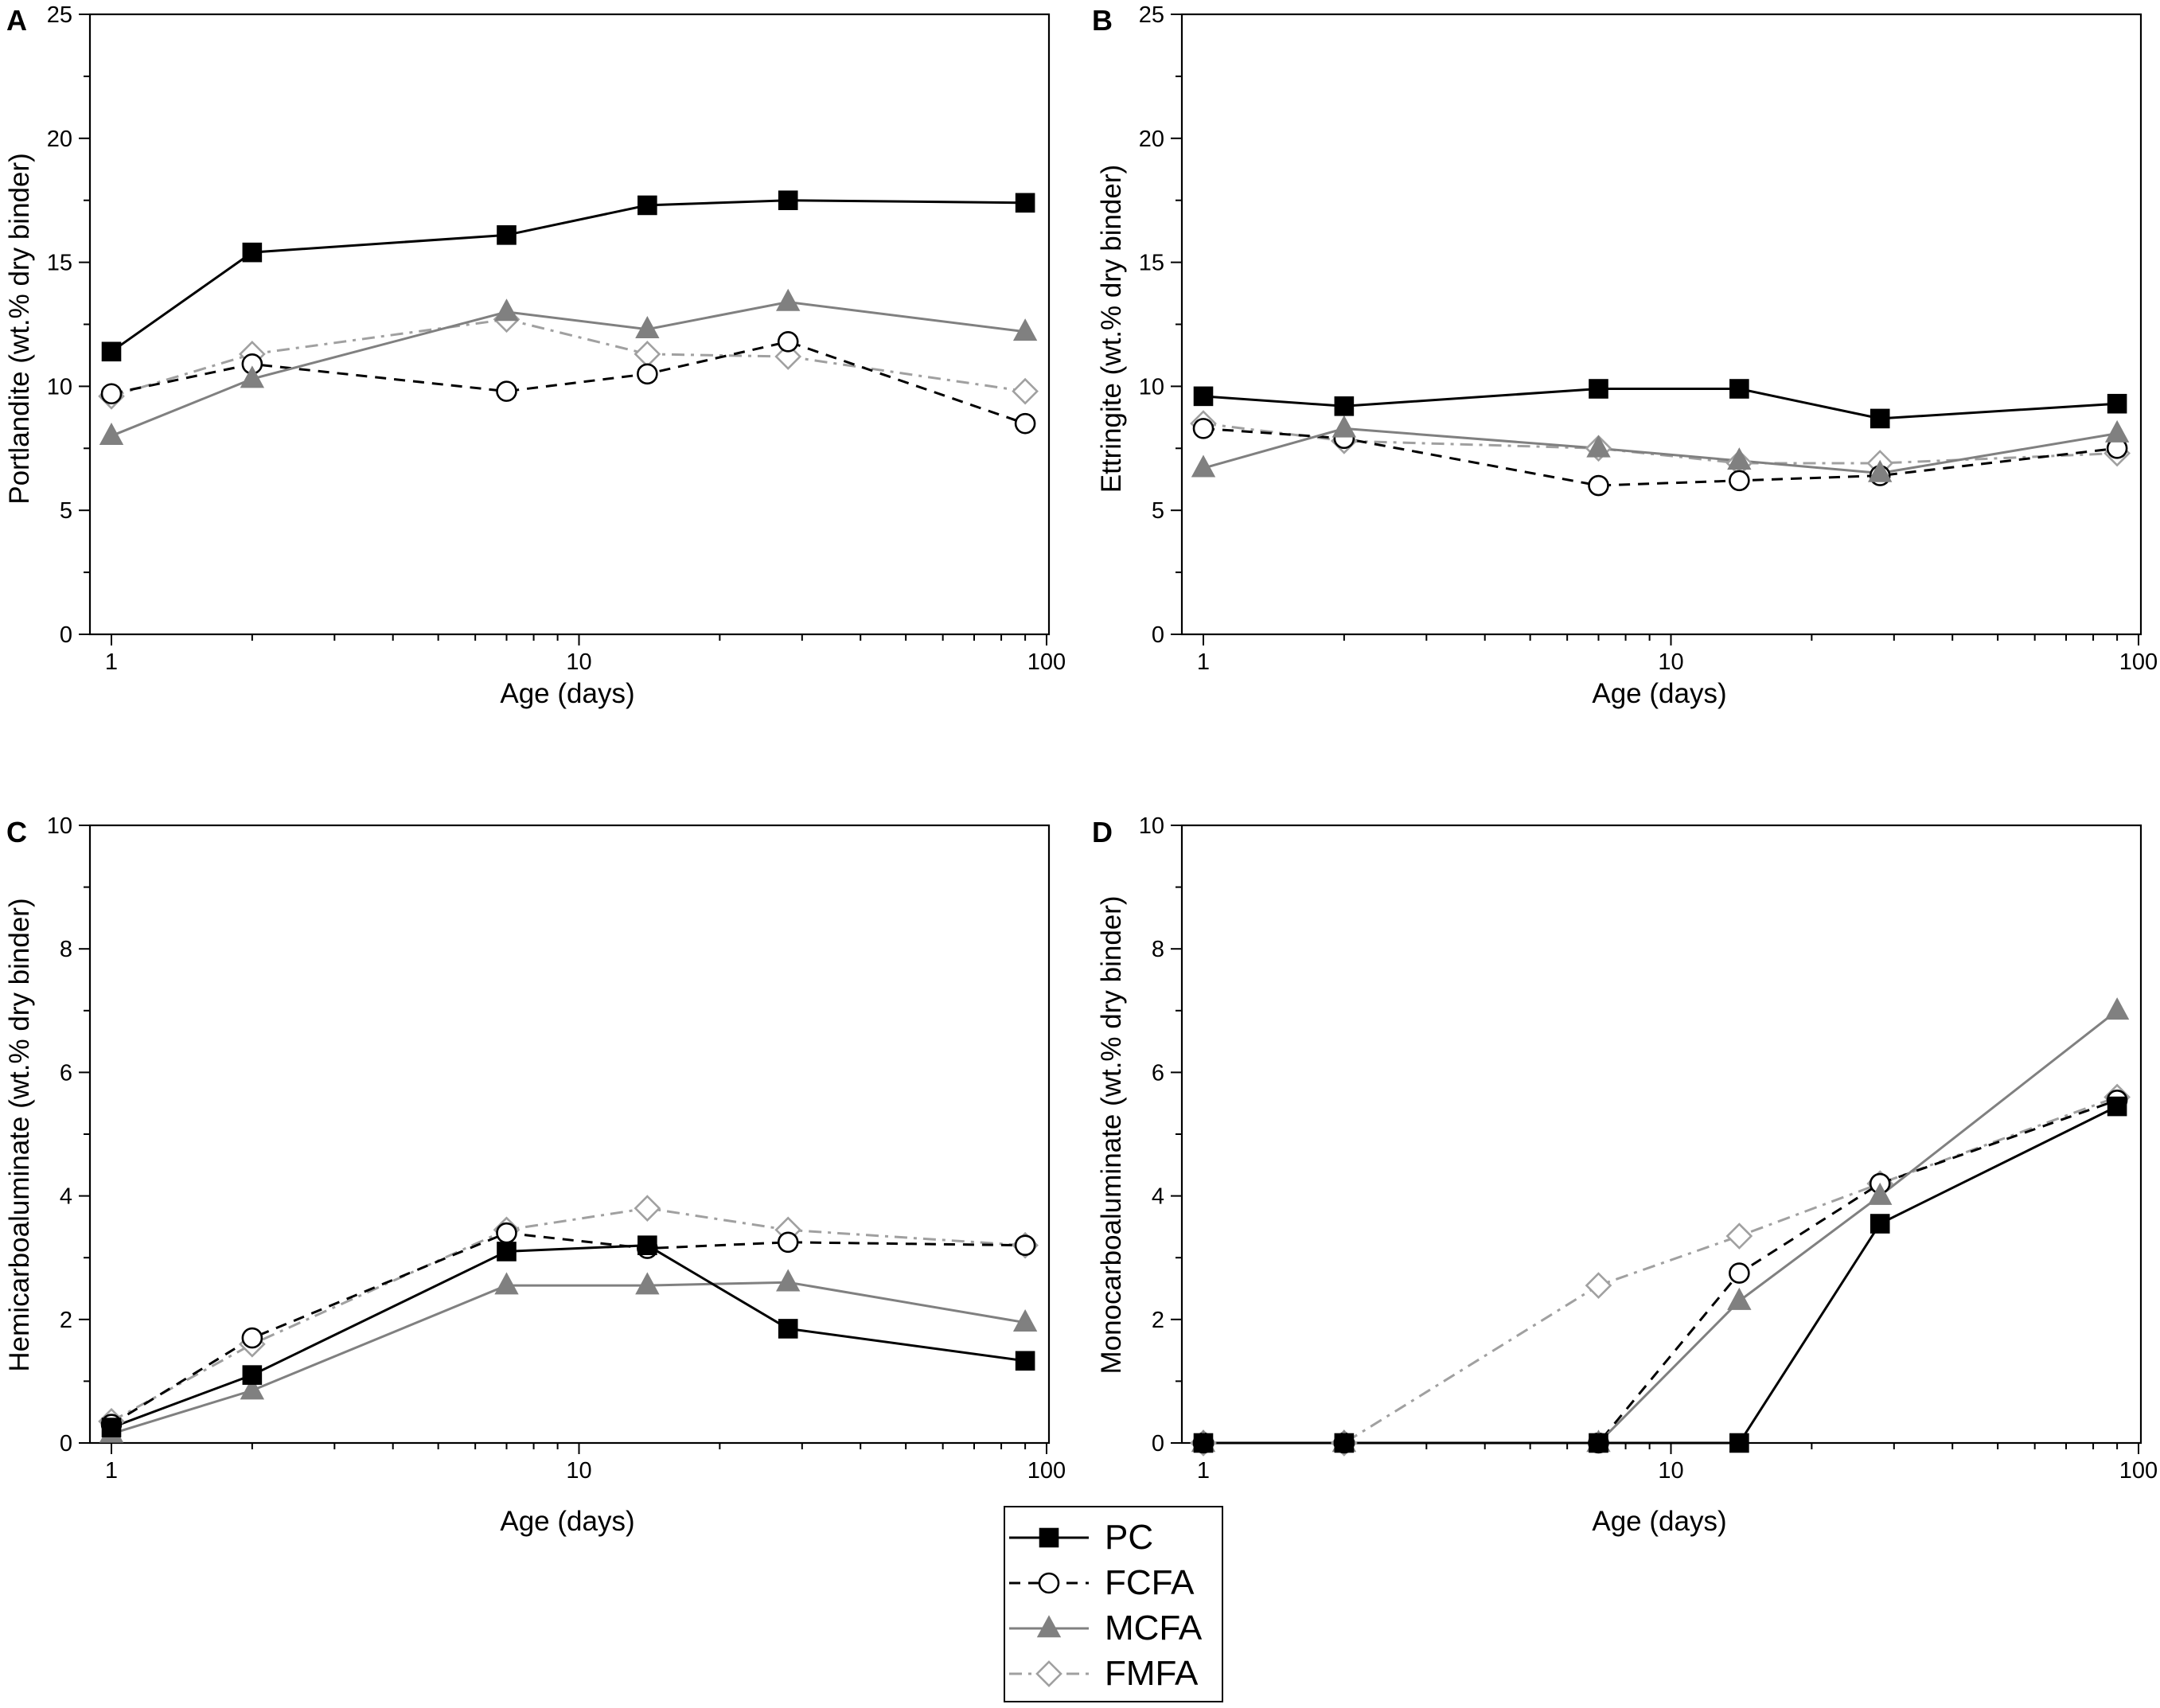 The image size is (2160, 1708). Describe the element at coordinates (66, 1073) in the screenshot. I see `panel-c-y-tick-label: 6` at that location.